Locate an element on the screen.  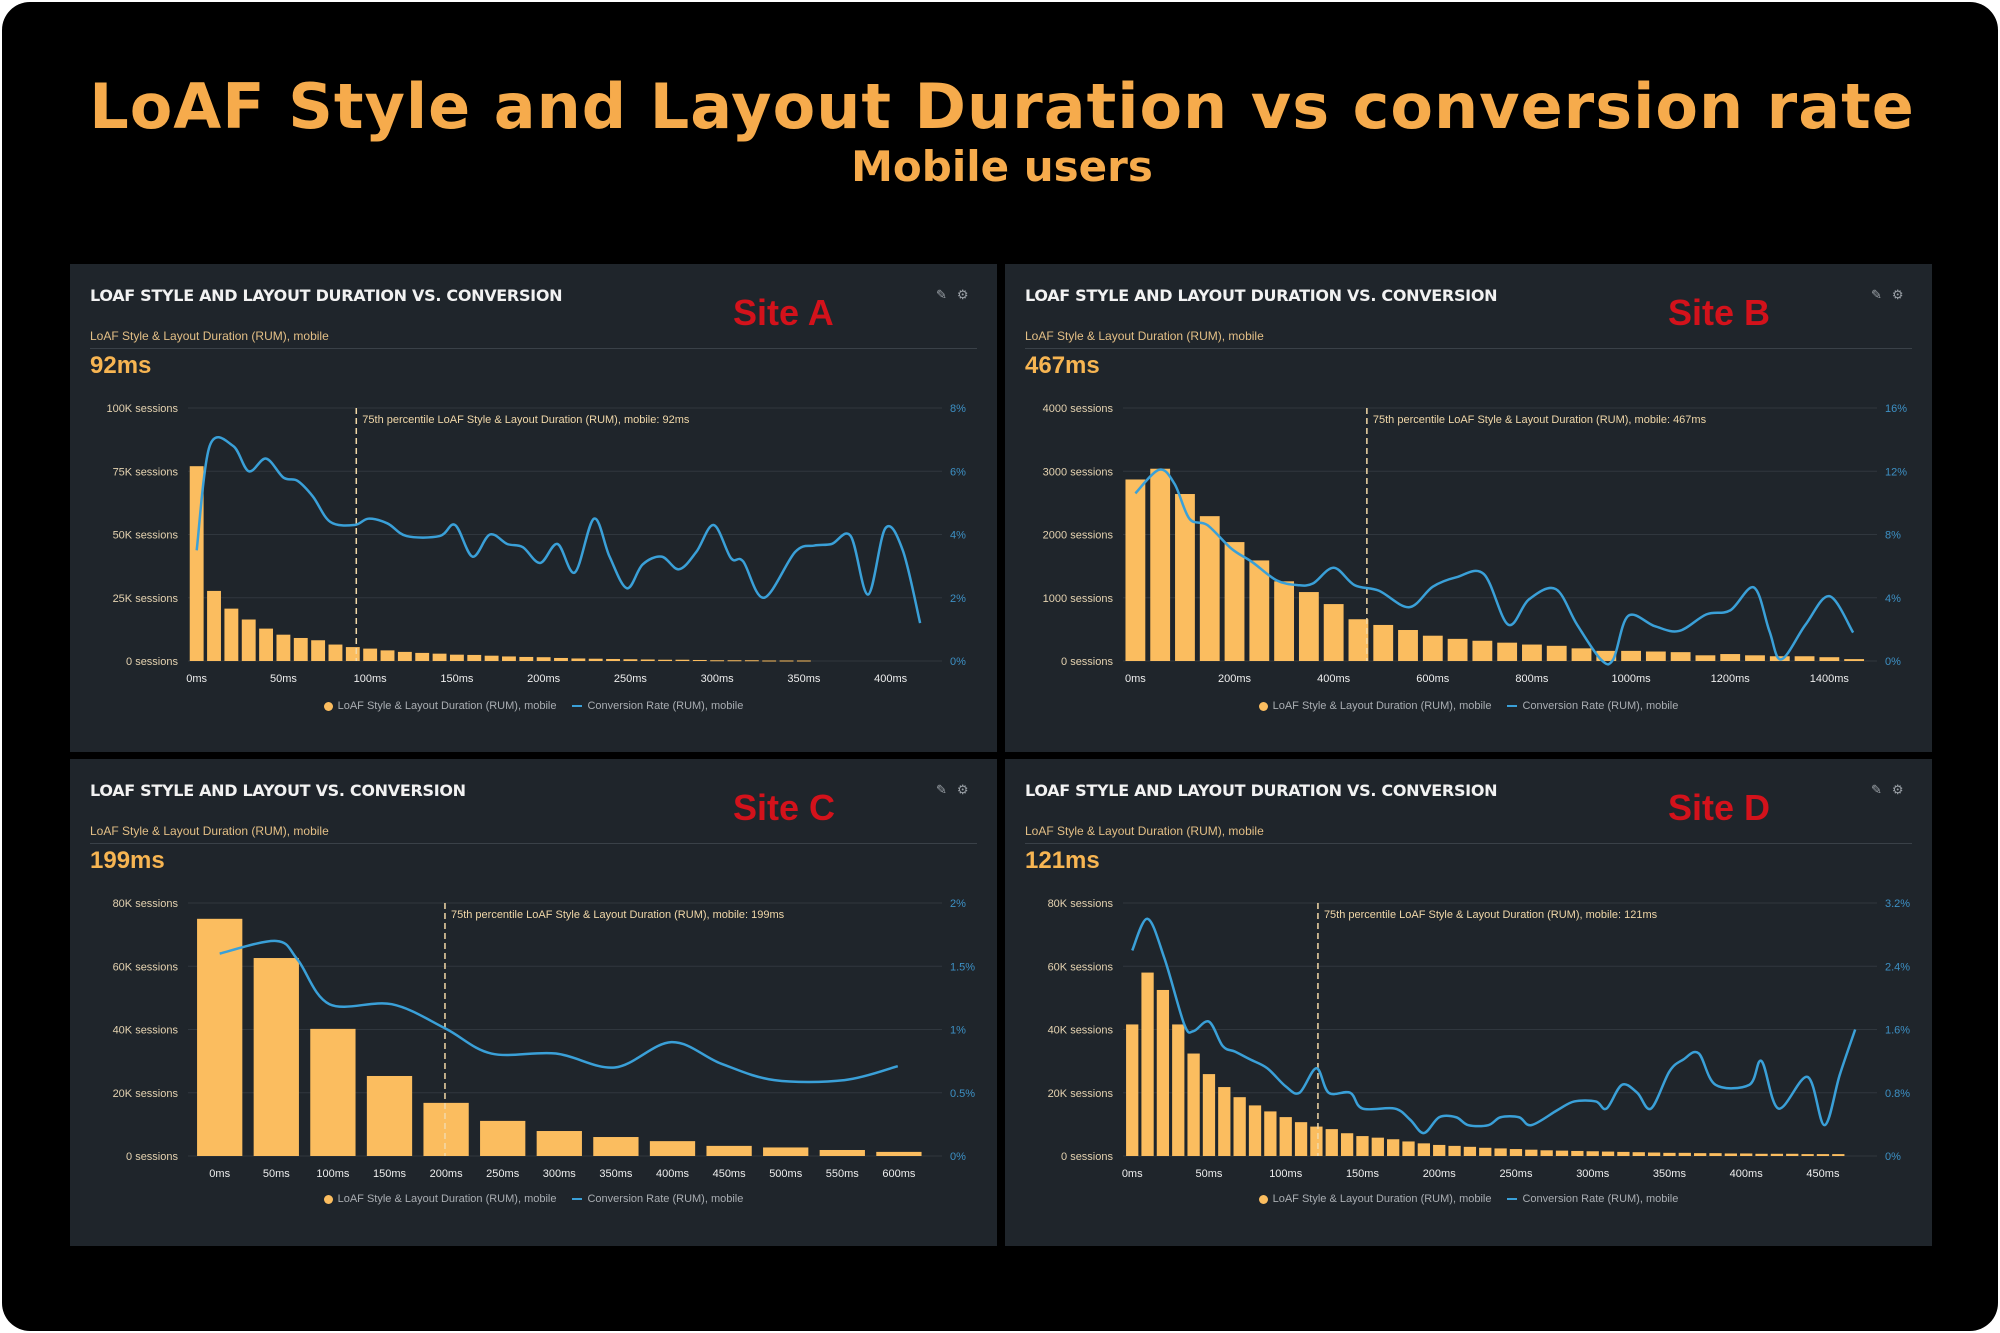
y-right-tick-label: 1.5% is located at coordinates (962, 967).